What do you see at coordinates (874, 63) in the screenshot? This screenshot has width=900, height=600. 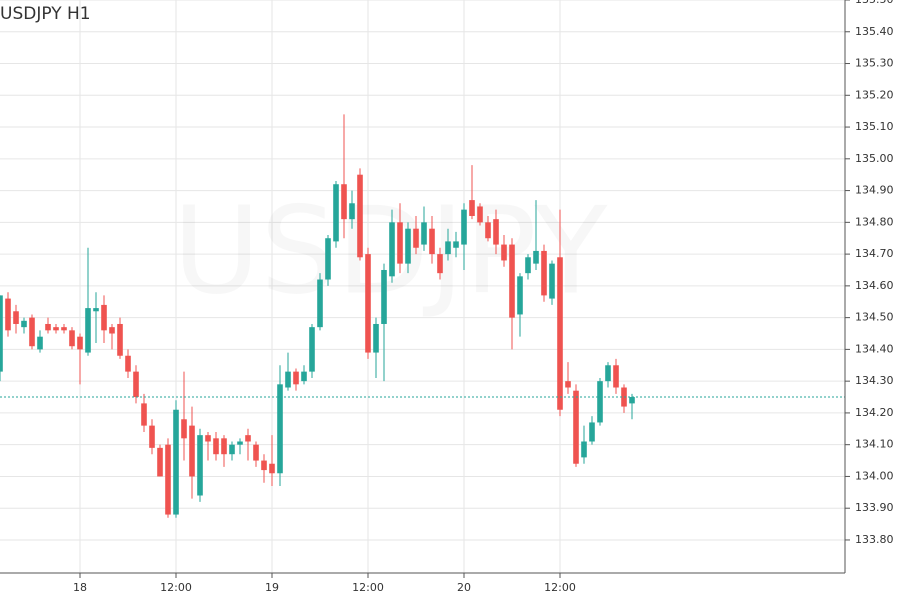 I see `y-tick-label: 135.30` at bounding box center [874, 63].